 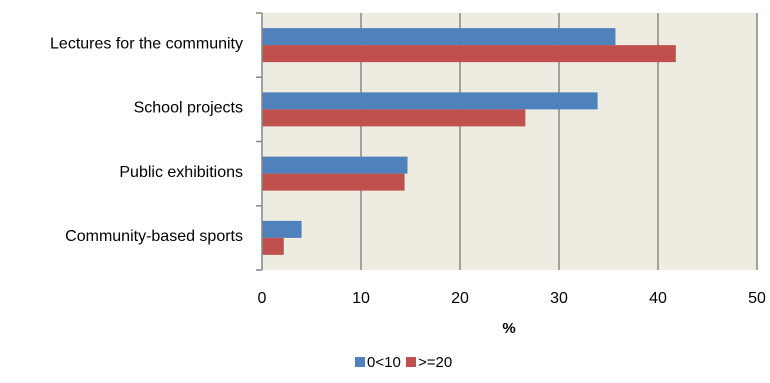 What do you see at coordinates (361, 298) in the screenshot?
I see `x-tick-label: 10` at bounding box center [361, 298].